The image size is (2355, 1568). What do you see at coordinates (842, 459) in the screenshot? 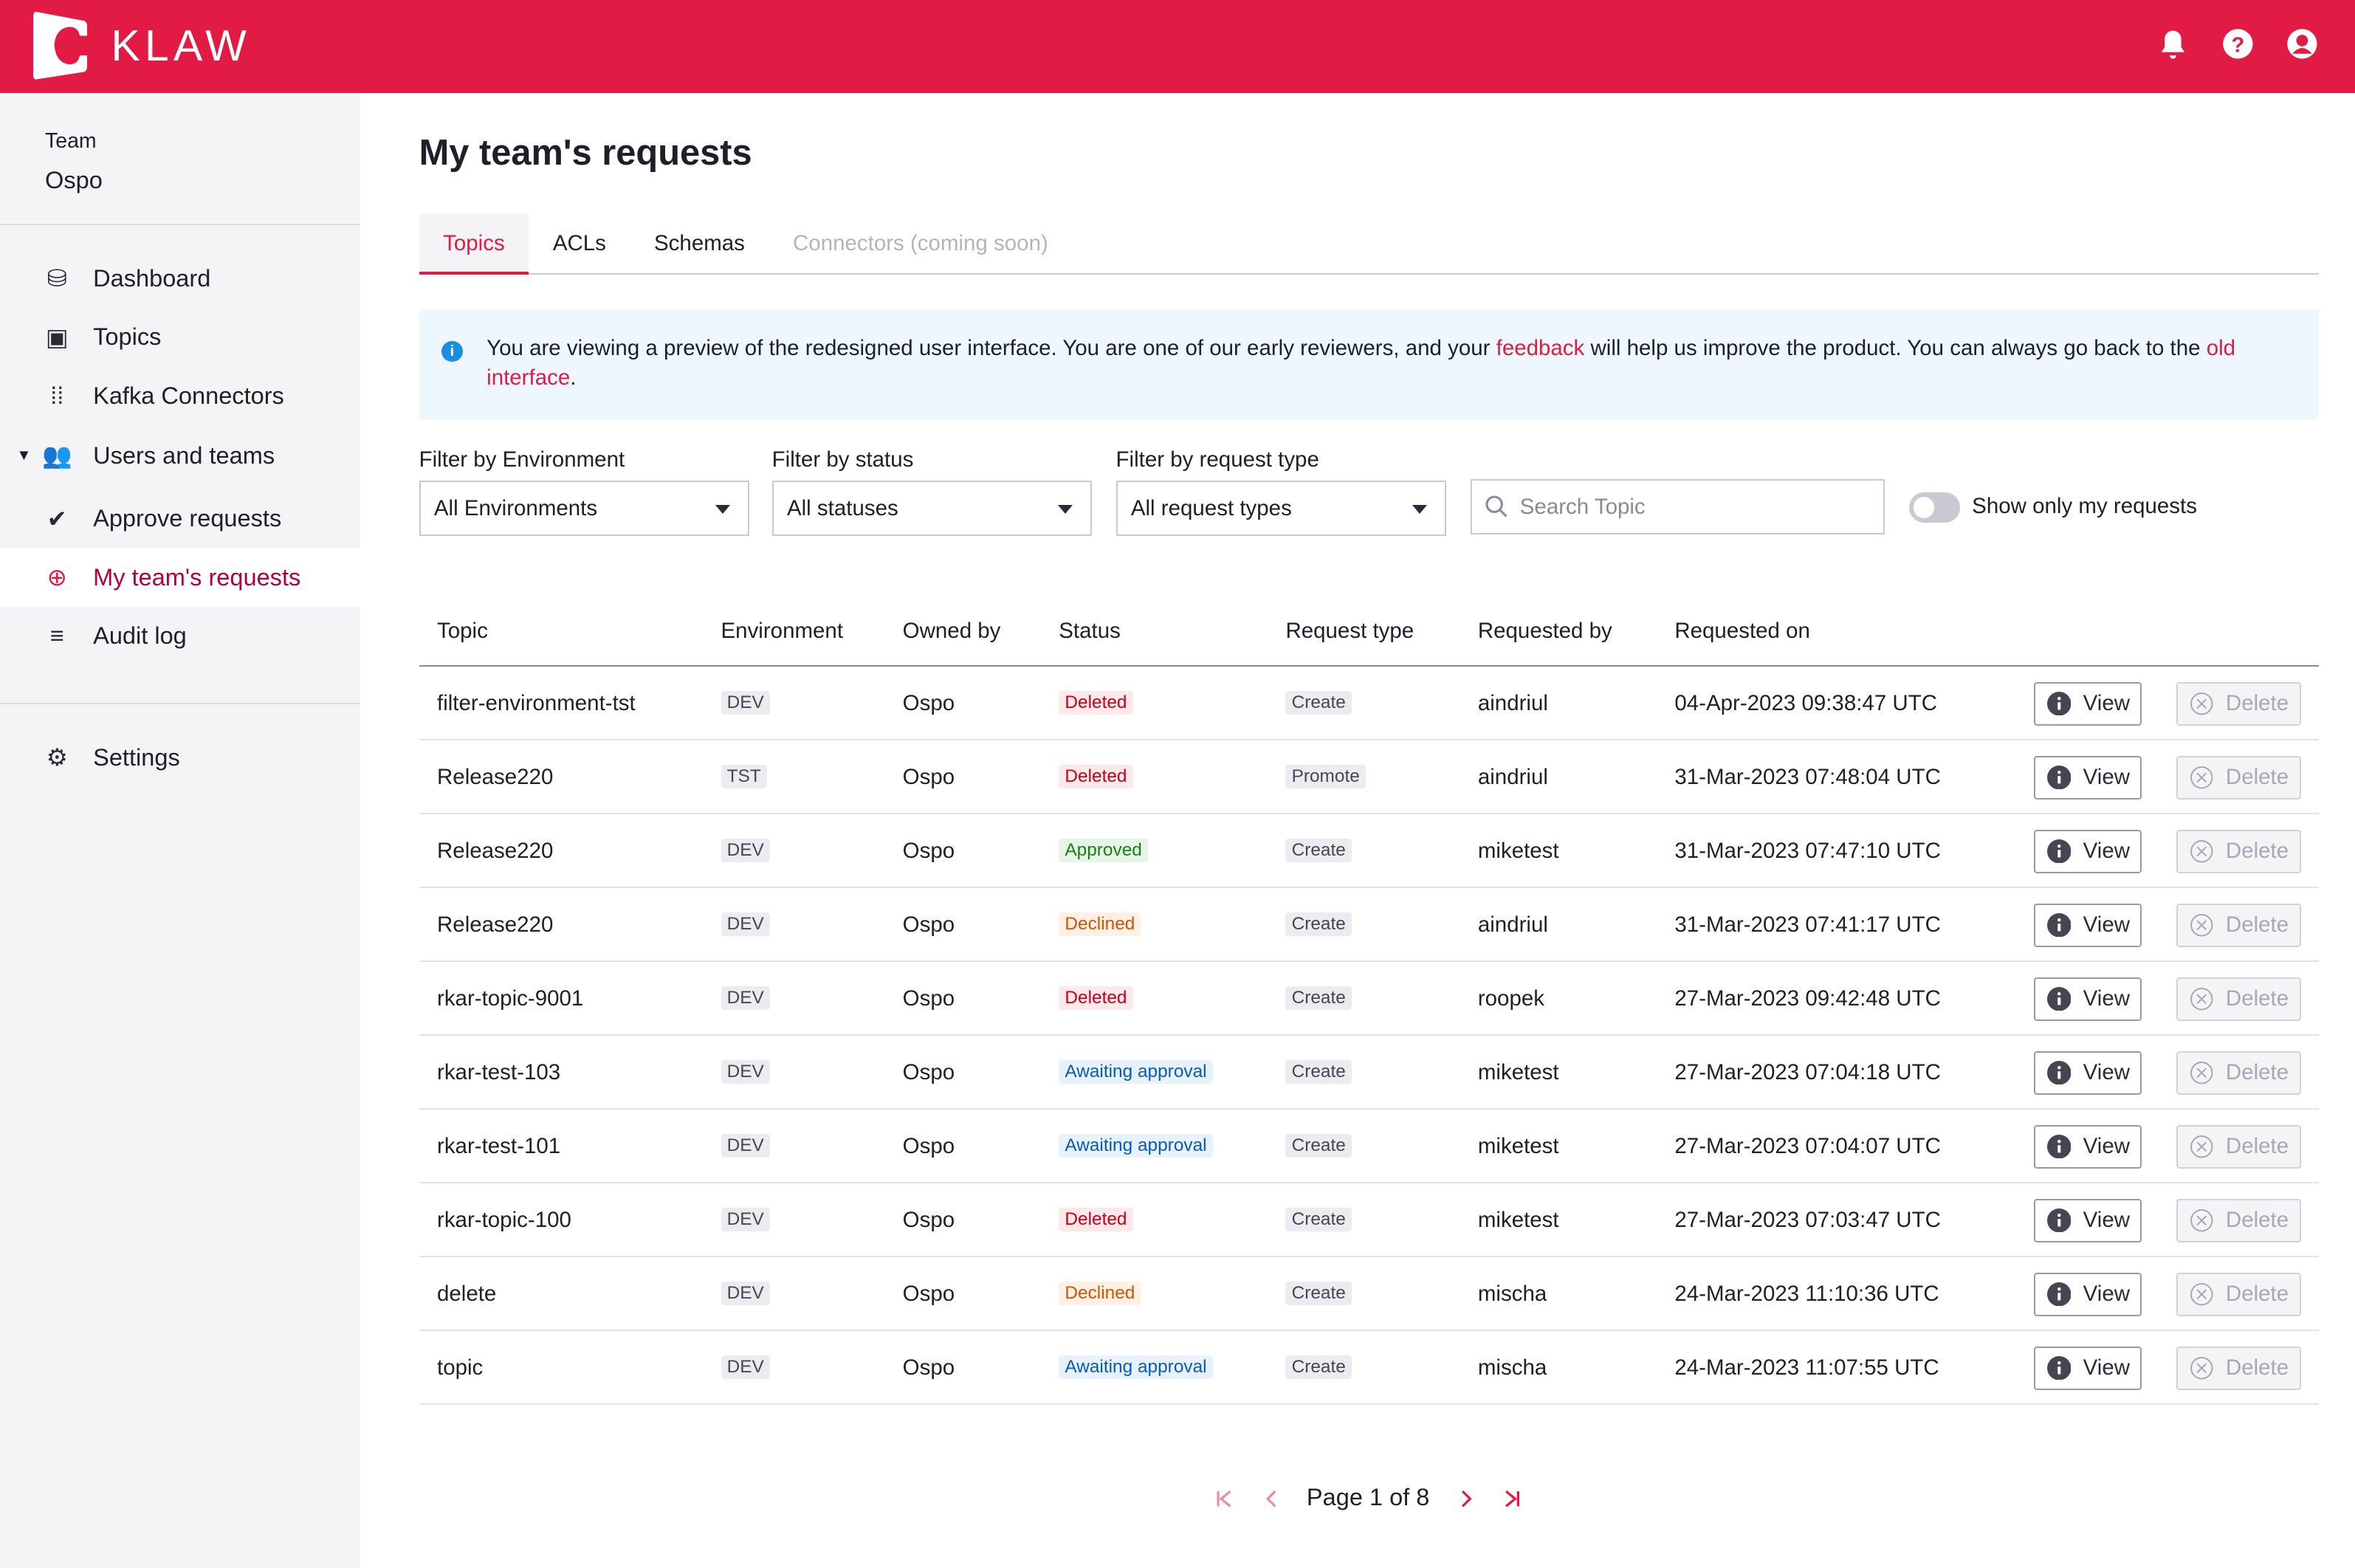
I see `status-filter-label: Filter by status` at bounding box center [842, 459].